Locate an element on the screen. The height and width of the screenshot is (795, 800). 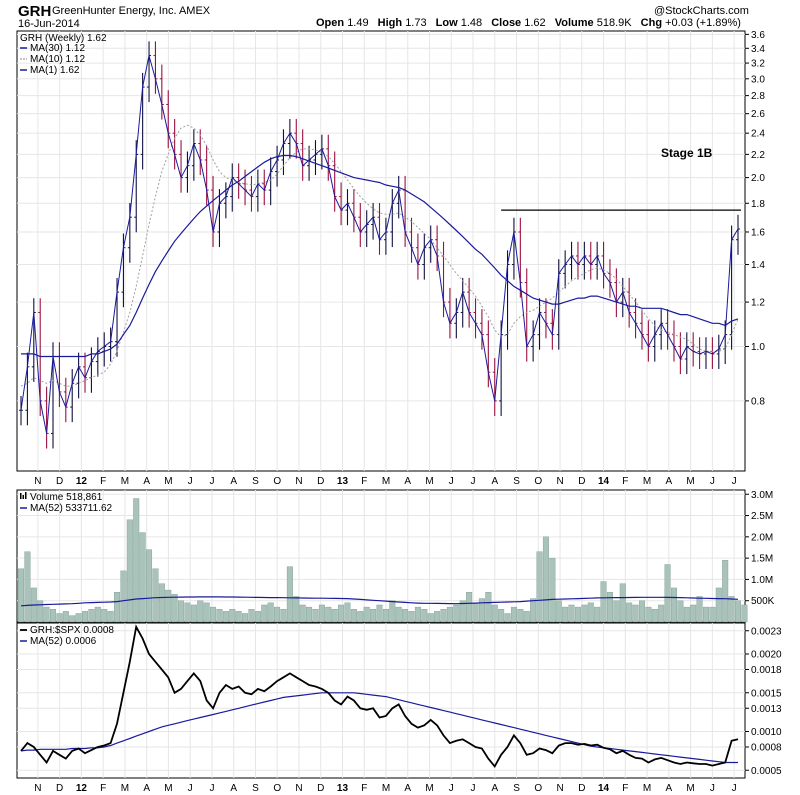
price-y-tick-label: 1.4 is located at coordinates (758, 265).